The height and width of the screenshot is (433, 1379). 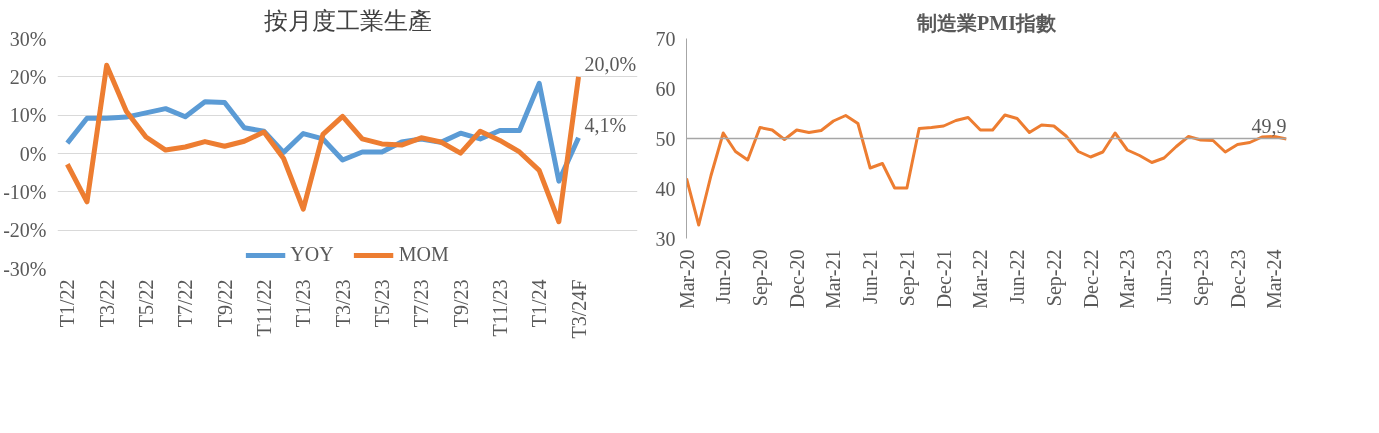 I want to click on legend-label: MOM, so click(x=423, y=254).